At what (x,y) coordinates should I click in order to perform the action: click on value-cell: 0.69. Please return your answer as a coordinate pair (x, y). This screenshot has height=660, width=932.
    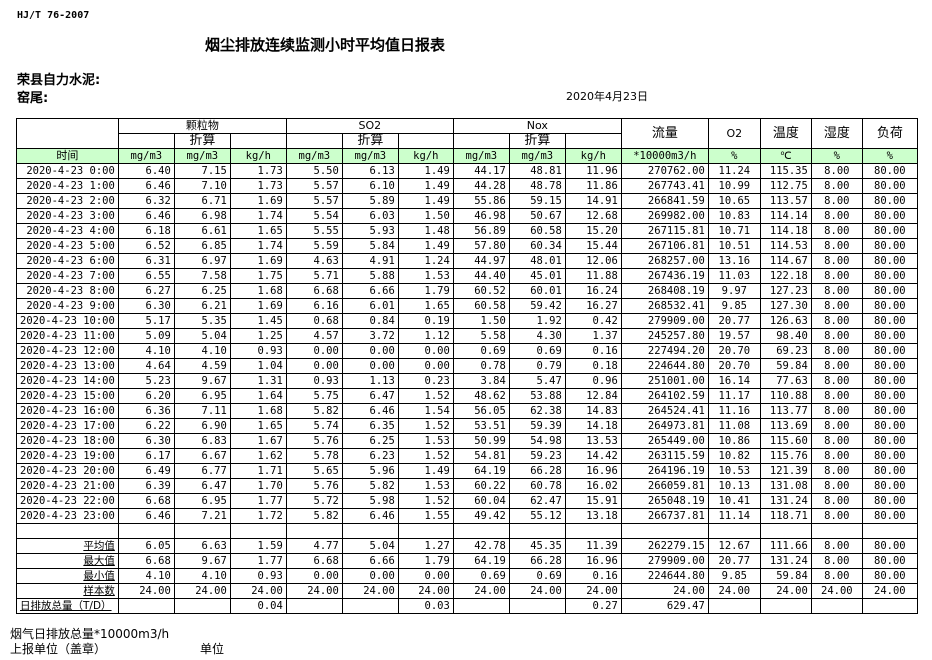
    Looking at the image, I should click on (537, 351).